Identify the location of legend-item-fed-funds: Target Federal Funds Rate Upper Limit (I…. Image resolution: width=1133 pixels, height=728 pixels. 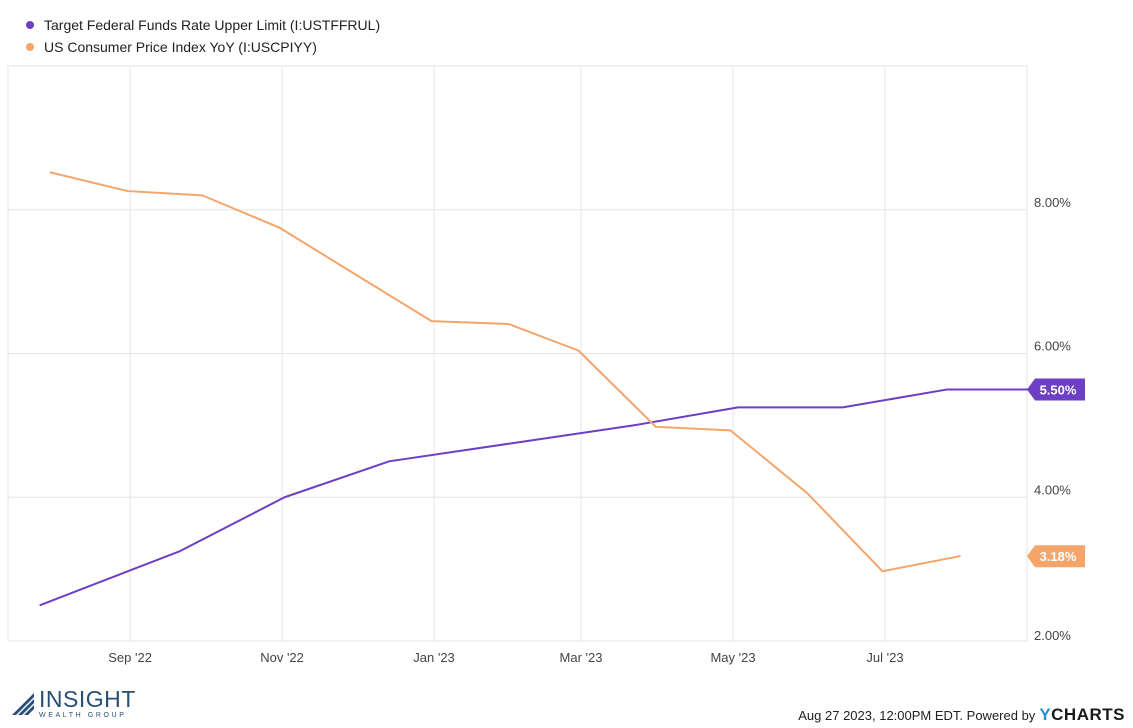
(203, 25).